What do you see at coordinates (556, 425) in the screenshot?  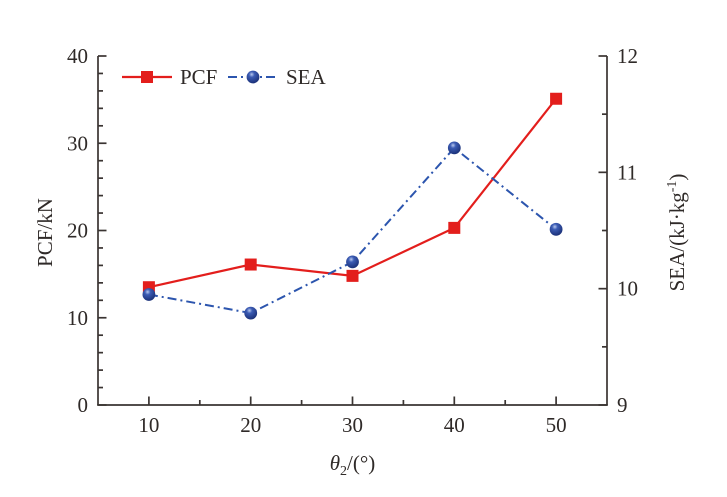 I see `x-tick-label: 50` at bounding box center [556, 425].